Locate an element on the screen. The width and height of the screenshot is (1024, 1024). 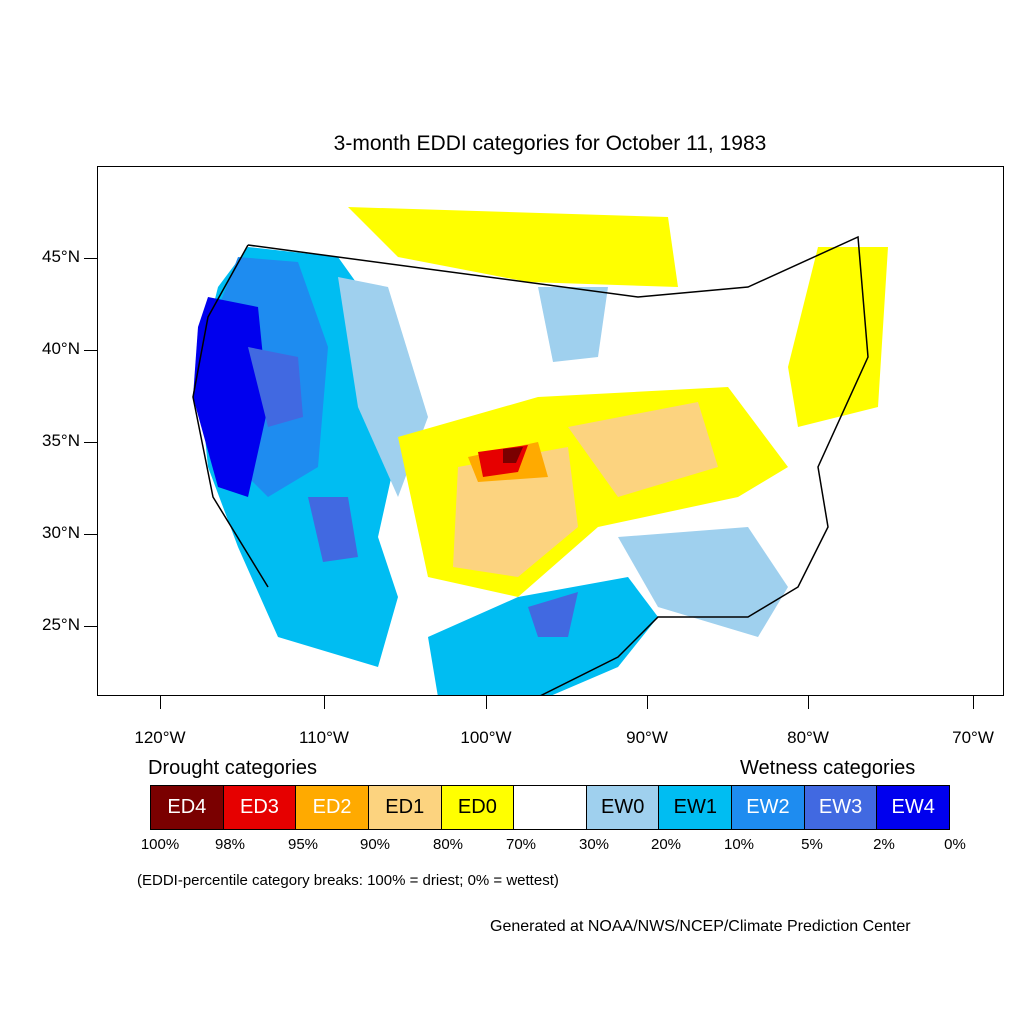
legend-cat-ed4: ED4 is located at coordinates (187, 807).